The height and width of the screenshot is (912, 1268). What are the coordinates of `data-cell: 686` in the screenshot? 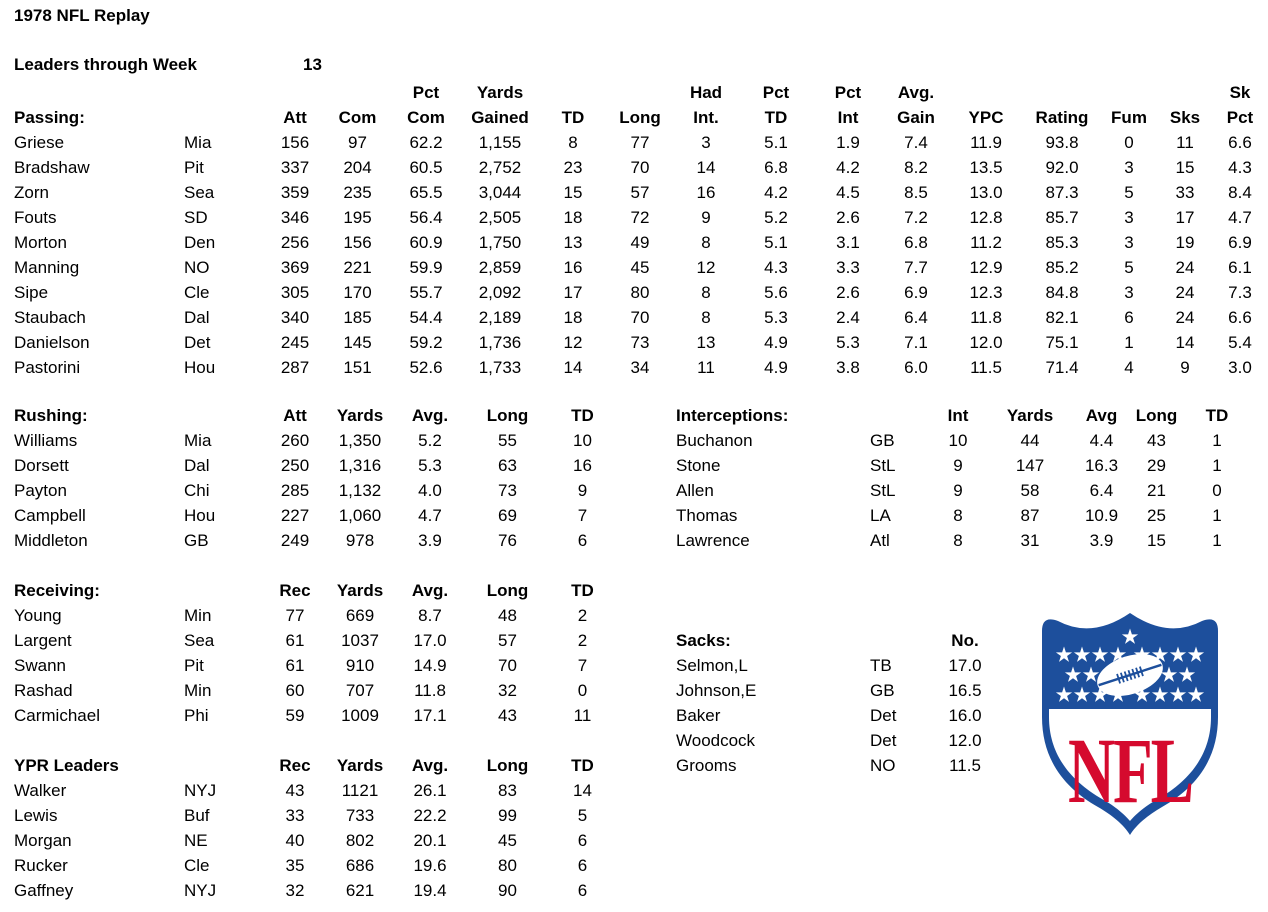 It's located at (360, 865).